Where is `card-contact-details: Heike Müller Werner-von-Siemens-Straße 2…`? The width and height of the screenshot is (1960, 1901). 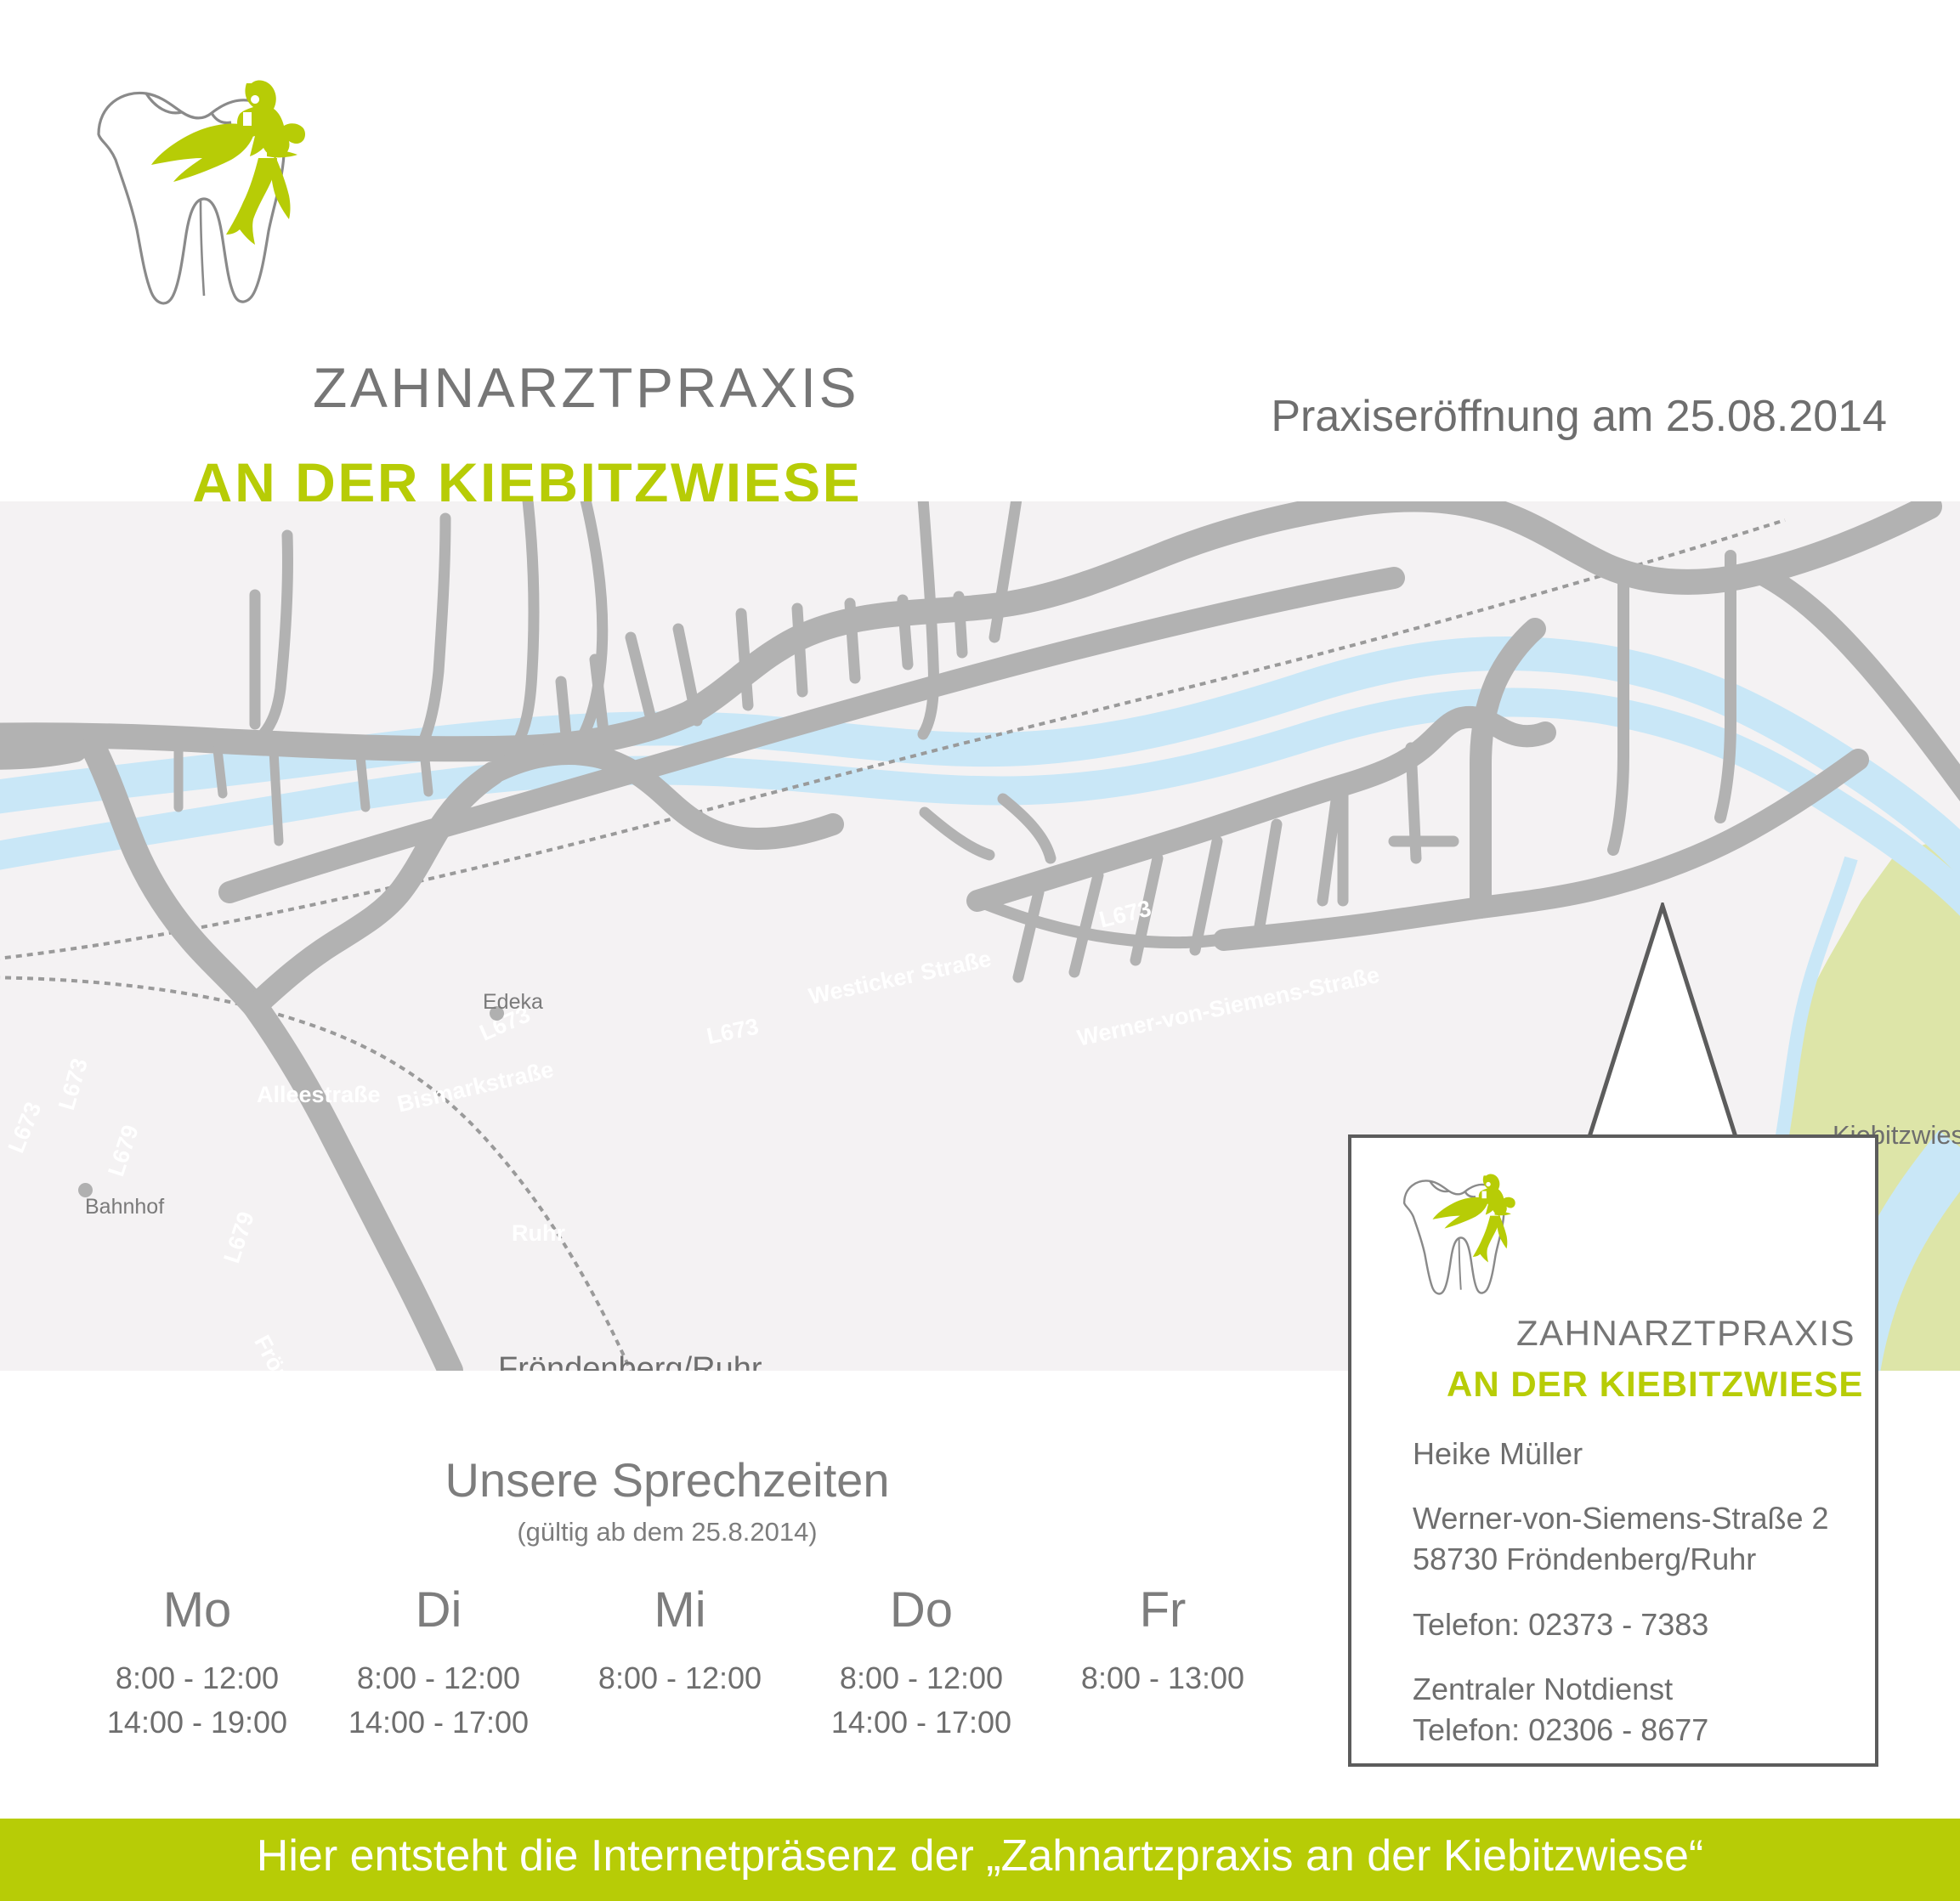
card-contact-details: Heike Müller Werner-von-Siemens-Straße 2… is located at coordinates (1634, 1592).